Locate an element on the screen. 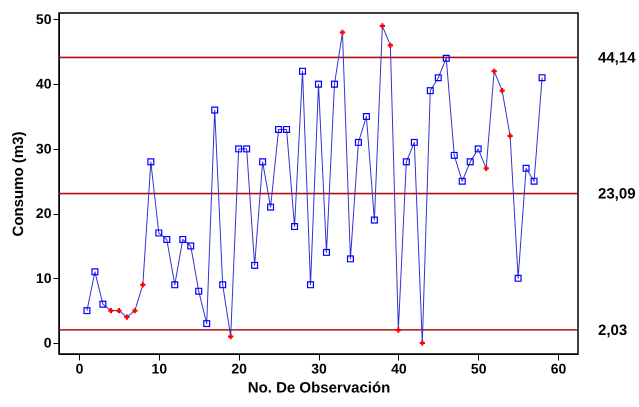  y-tick-label: 0 is located at coordinates (48, 342).